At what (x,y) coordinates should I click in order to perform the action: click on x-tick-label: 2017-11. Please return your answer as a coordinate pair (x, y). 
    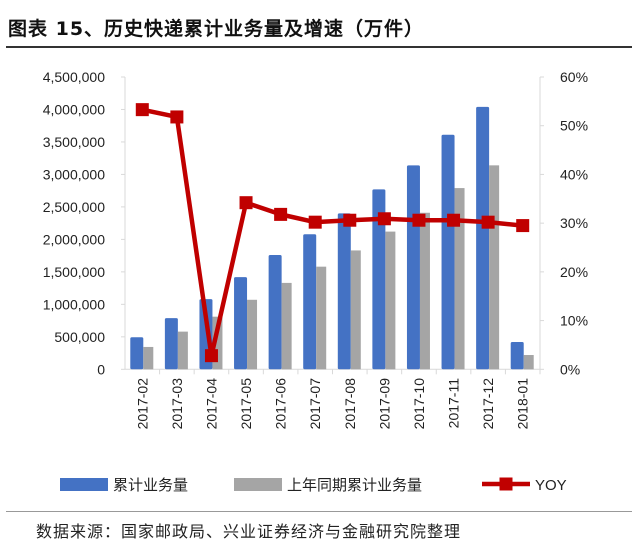
    Looking at the image, I should click on (454, 403).